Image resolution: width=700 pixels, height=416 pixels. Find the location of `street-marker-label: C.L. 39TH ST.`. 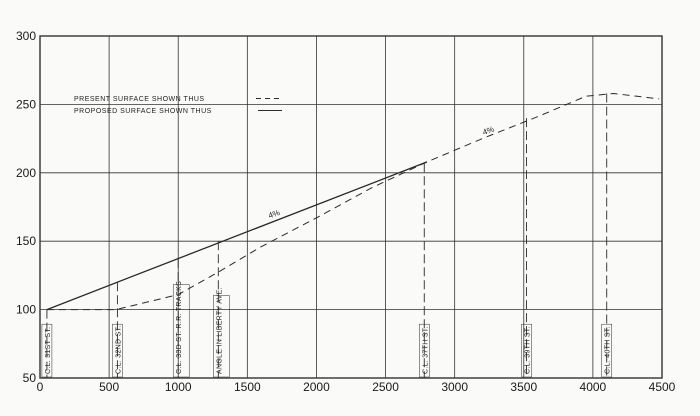

street-marker-label: C.L. 39TH ST. is located at coordinates (528, 350).